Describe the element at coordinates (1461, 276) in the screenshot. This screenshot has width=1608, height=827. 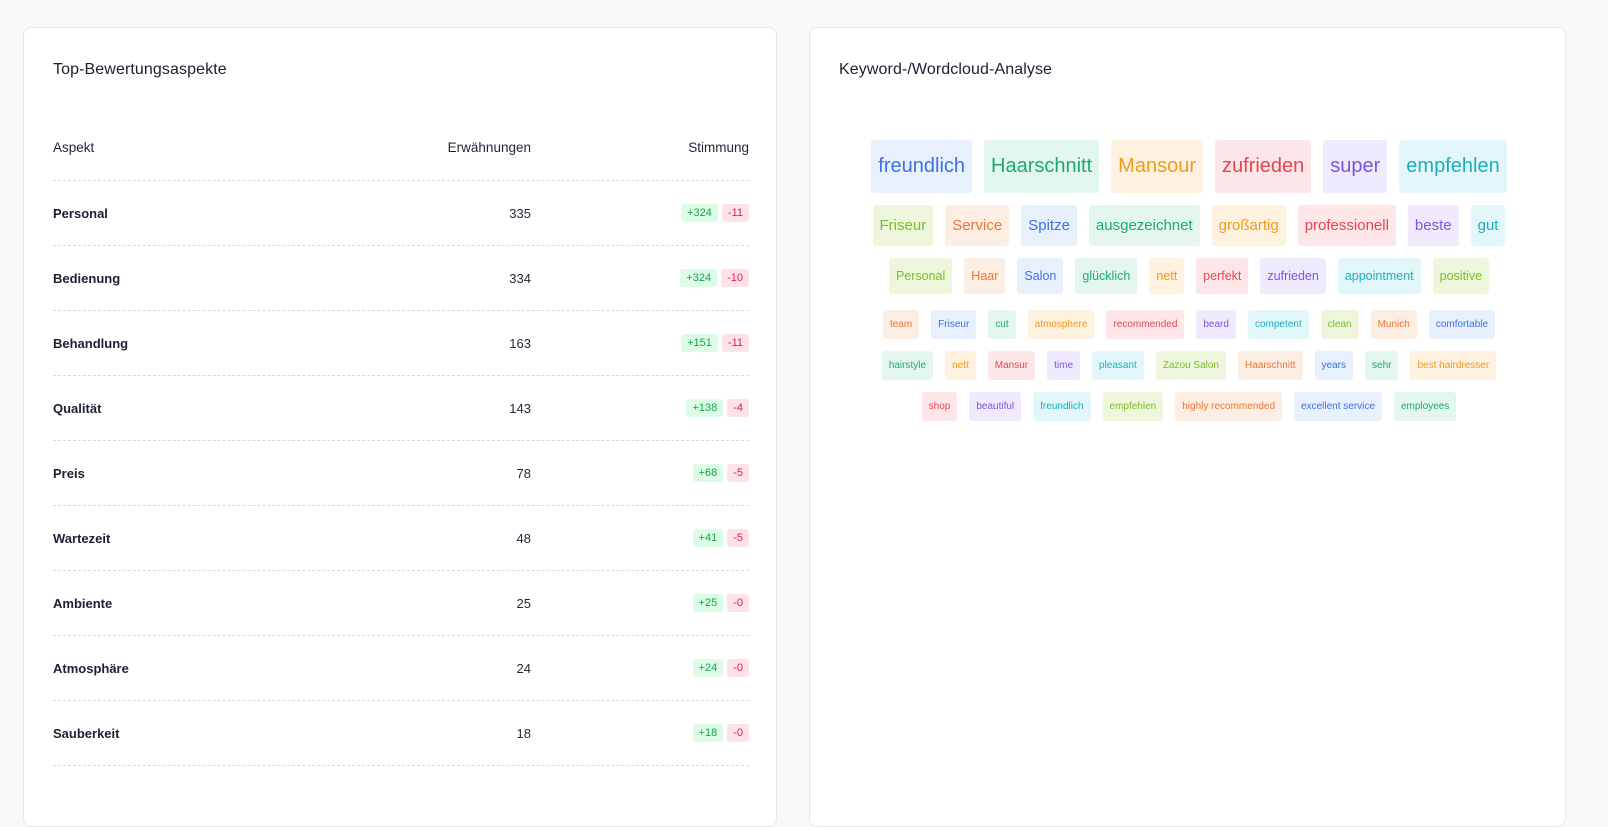
I see `keyword-chip: positive` at that location.